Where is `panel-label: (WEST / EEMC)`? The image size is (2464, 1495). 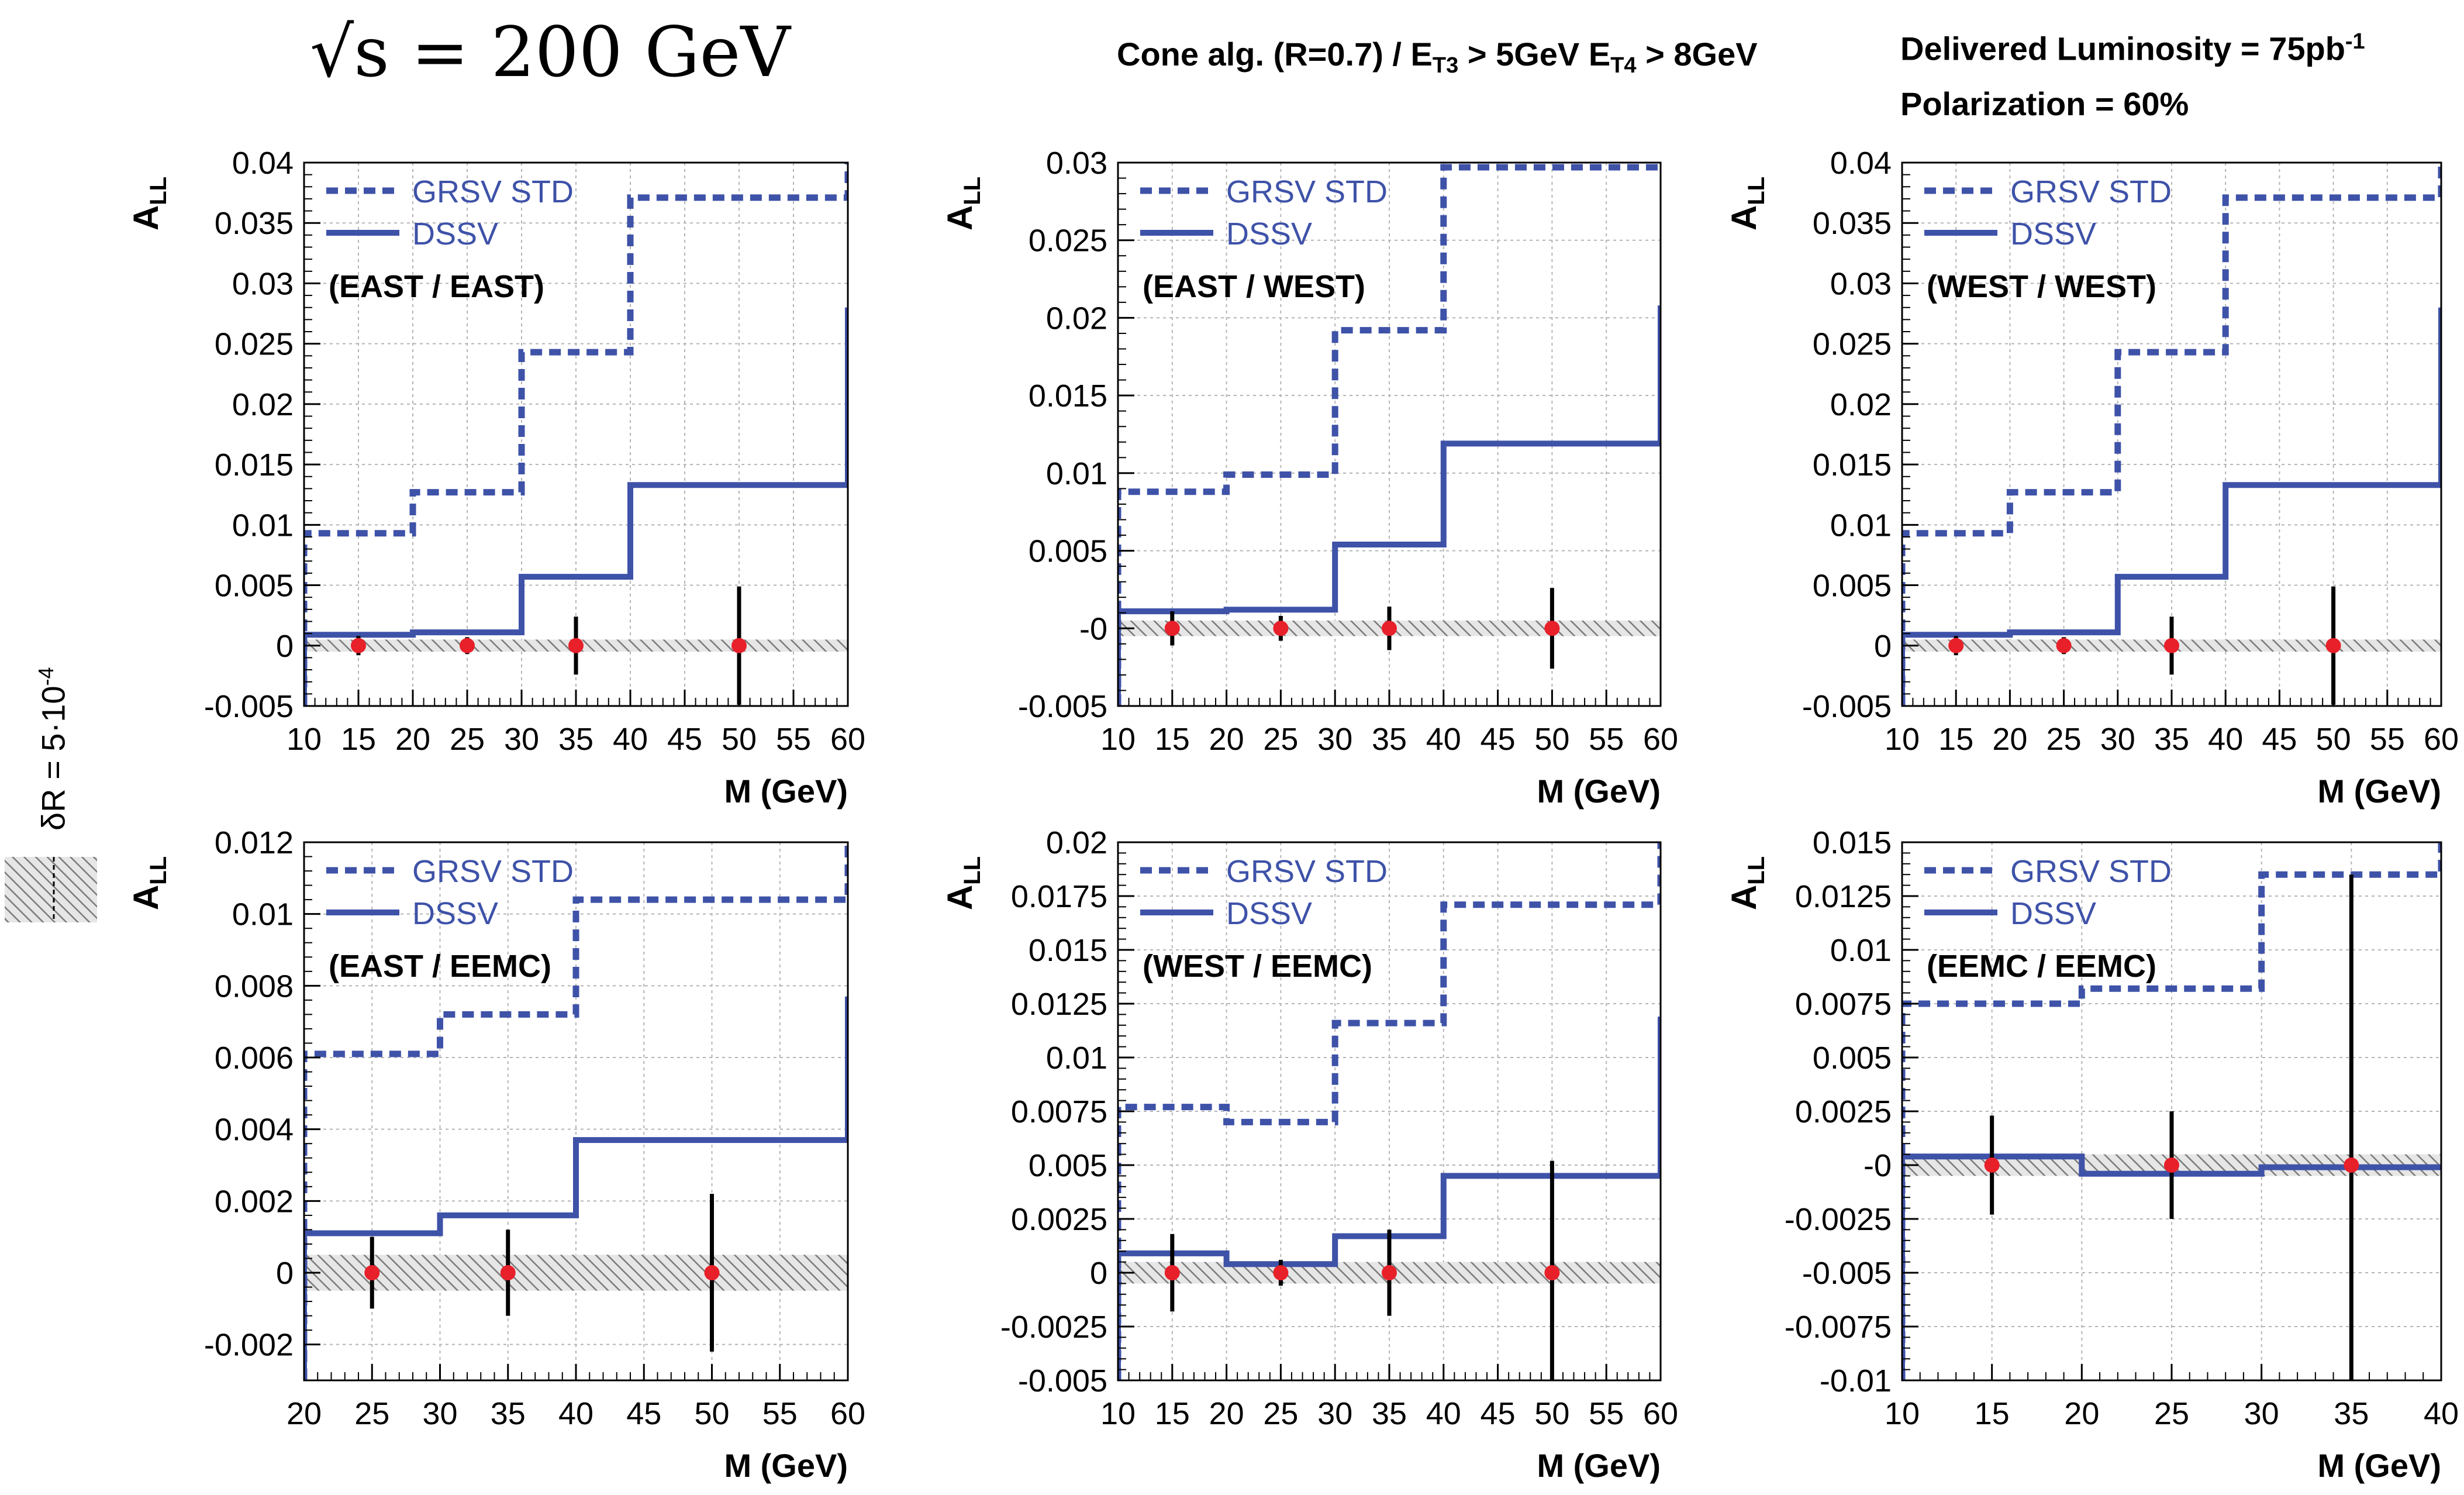
panel-label: (WEST / EEMC) is located at coordinates (1258, 966).